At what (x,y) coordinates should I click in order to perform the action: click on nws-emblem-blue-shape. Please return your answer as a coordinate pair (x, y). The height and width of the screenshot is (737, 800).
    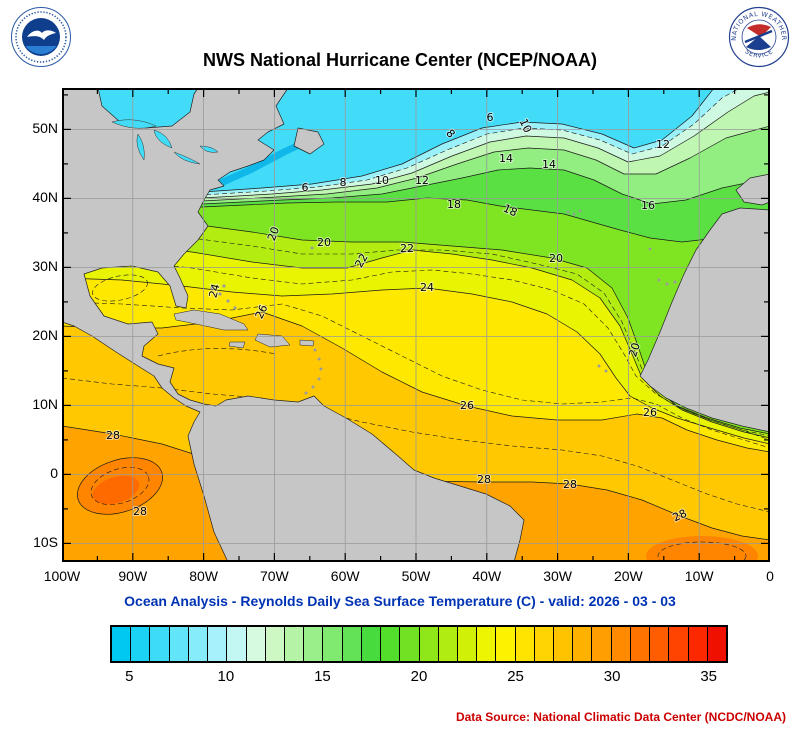
    Looking at the image, I should click on (758, 43).